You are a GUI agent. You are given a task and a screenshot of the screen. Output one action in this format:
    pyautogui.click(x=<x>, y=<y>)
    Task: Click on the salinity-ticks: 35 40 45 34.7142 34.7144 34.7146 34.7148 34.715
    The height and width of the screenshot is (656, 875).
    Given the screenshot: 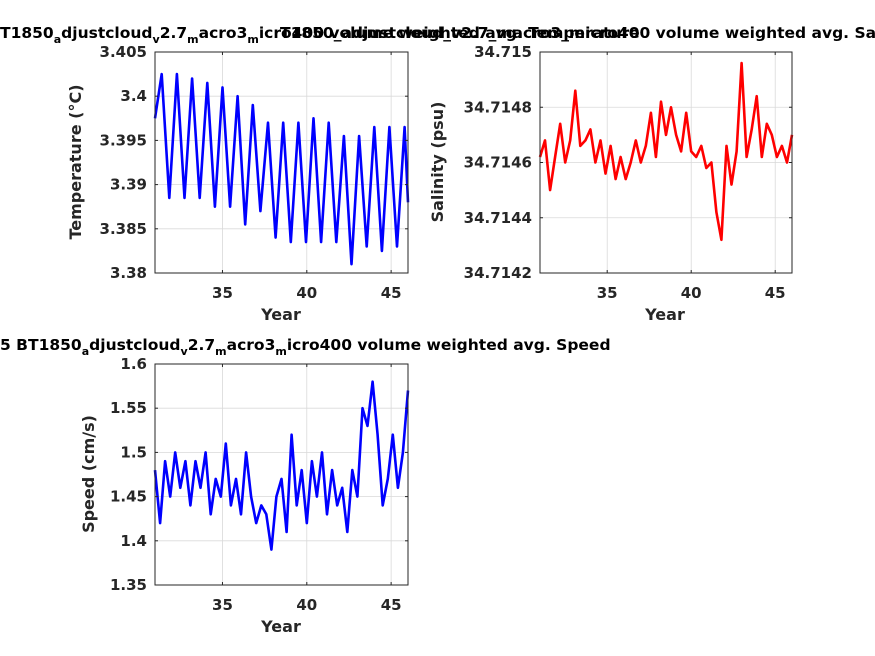 What is the action you would take?
    pyautogui.click(x=628, y=172)
    